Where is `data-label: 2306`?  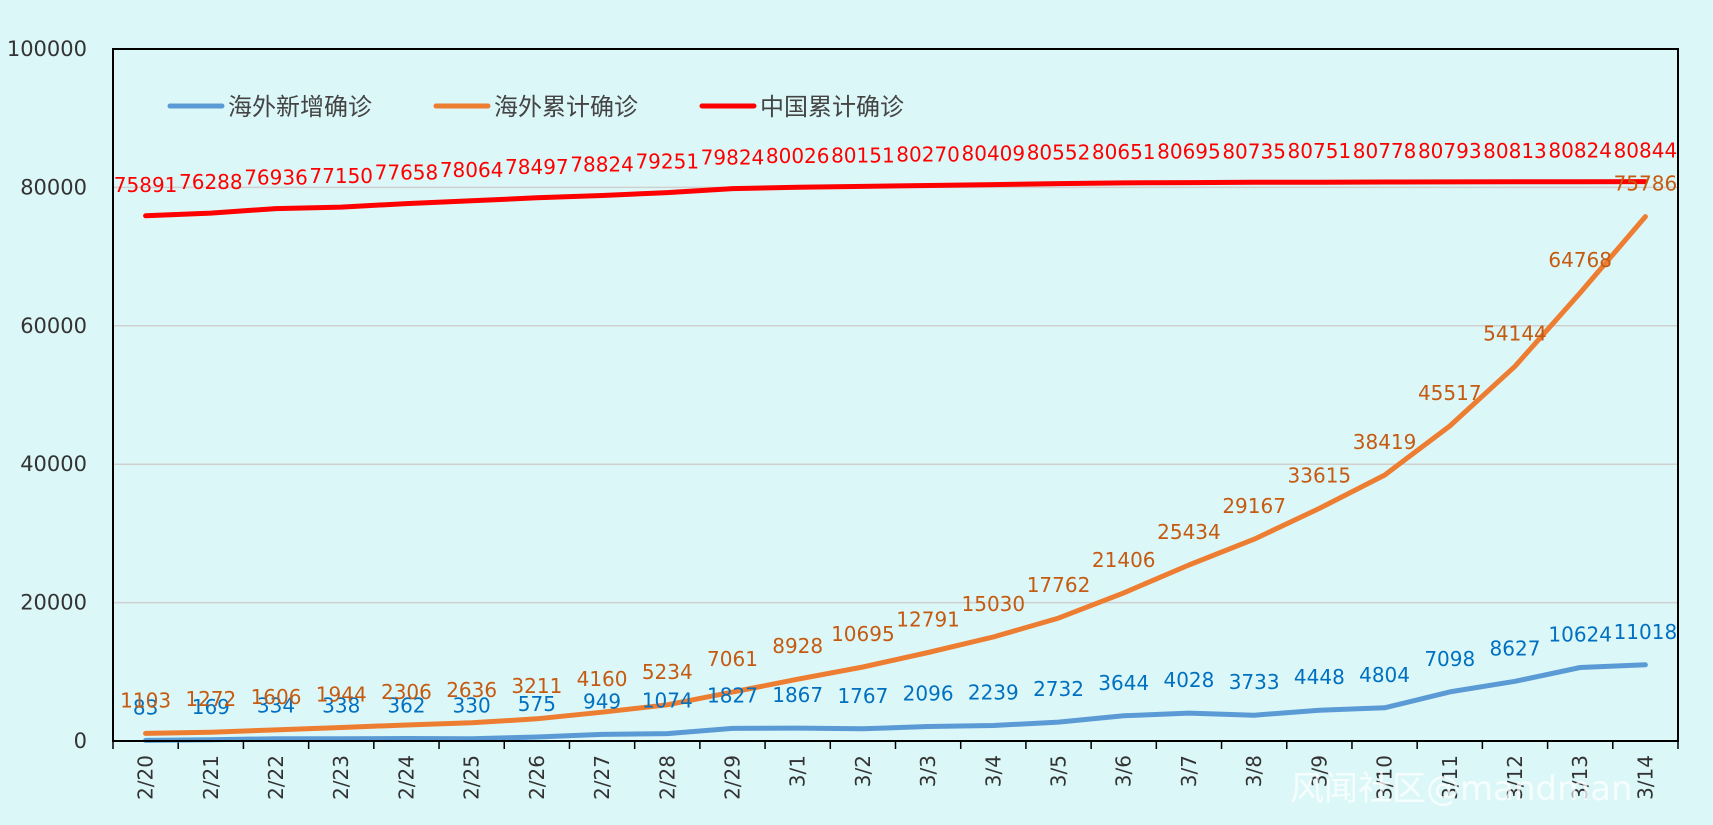
data-label: 2306 is located at coordinates (406, 692).